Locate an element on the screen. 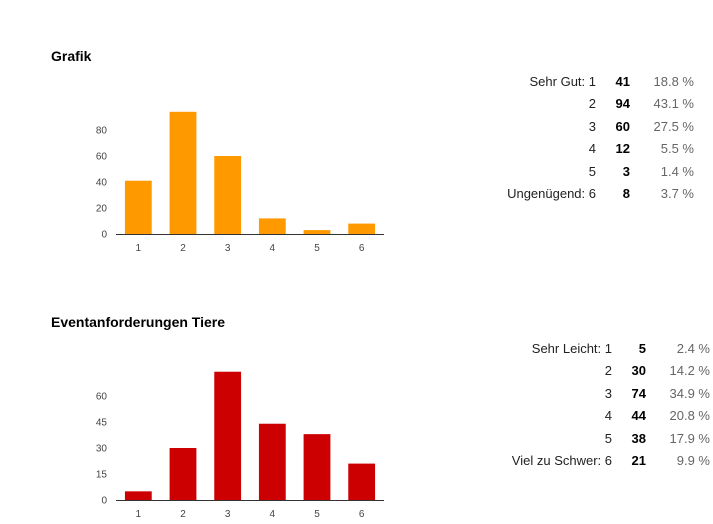 The height and width of the screenshot is (524, 713). bar-chart-grafik: 0 20 40 60 80 1 2 3 4 5 6 is located at coordinates (240, 182).